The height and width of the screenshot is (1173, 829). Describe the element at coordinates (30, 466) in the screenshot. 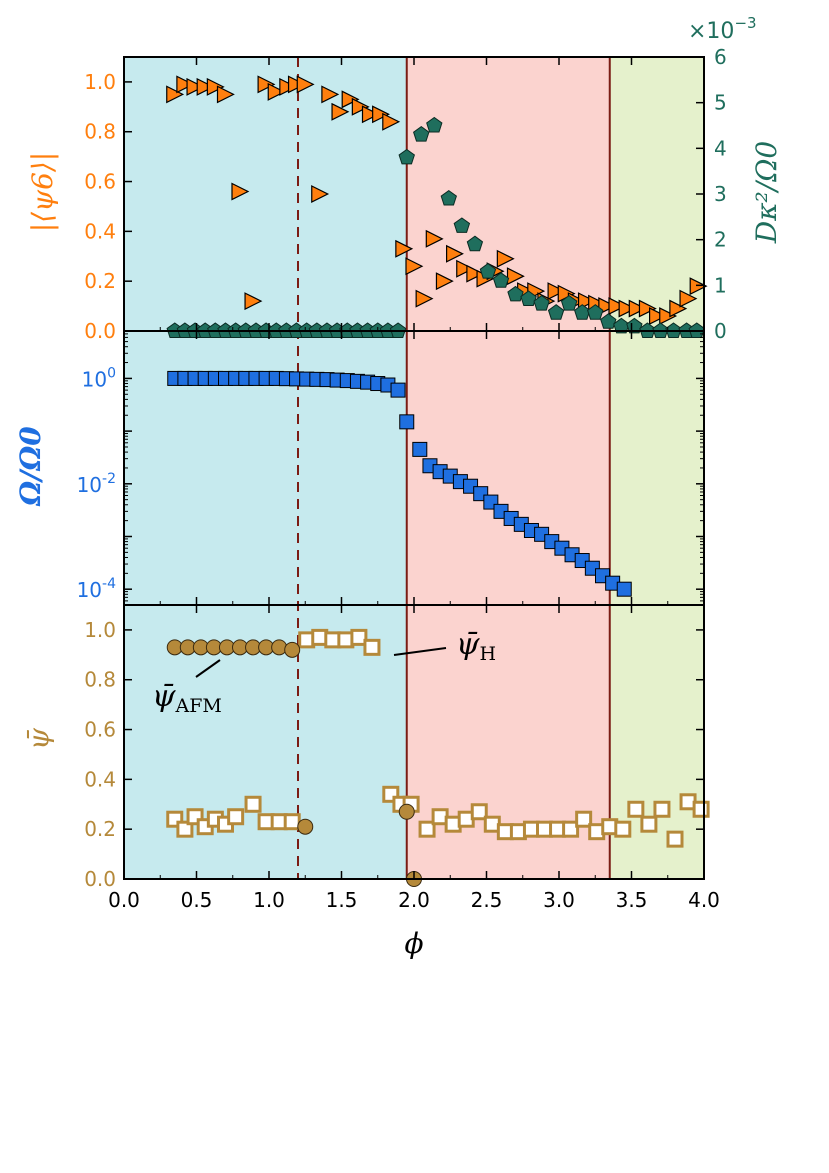

I see `middle-ylabel: Ω/Ω0` at that location.